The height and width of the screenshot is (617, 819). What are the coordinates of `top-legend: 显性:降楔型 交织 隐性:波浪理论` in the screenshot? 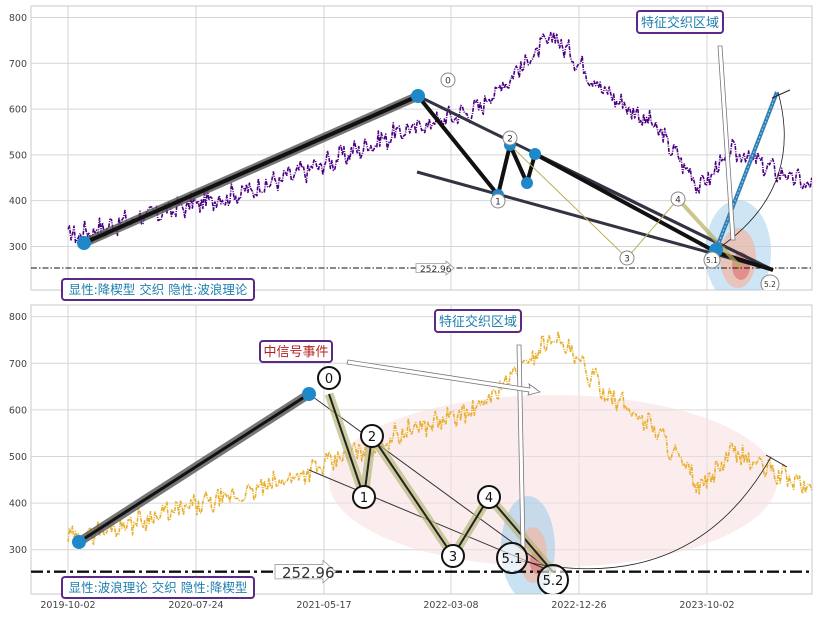 It's located at (158, 289).